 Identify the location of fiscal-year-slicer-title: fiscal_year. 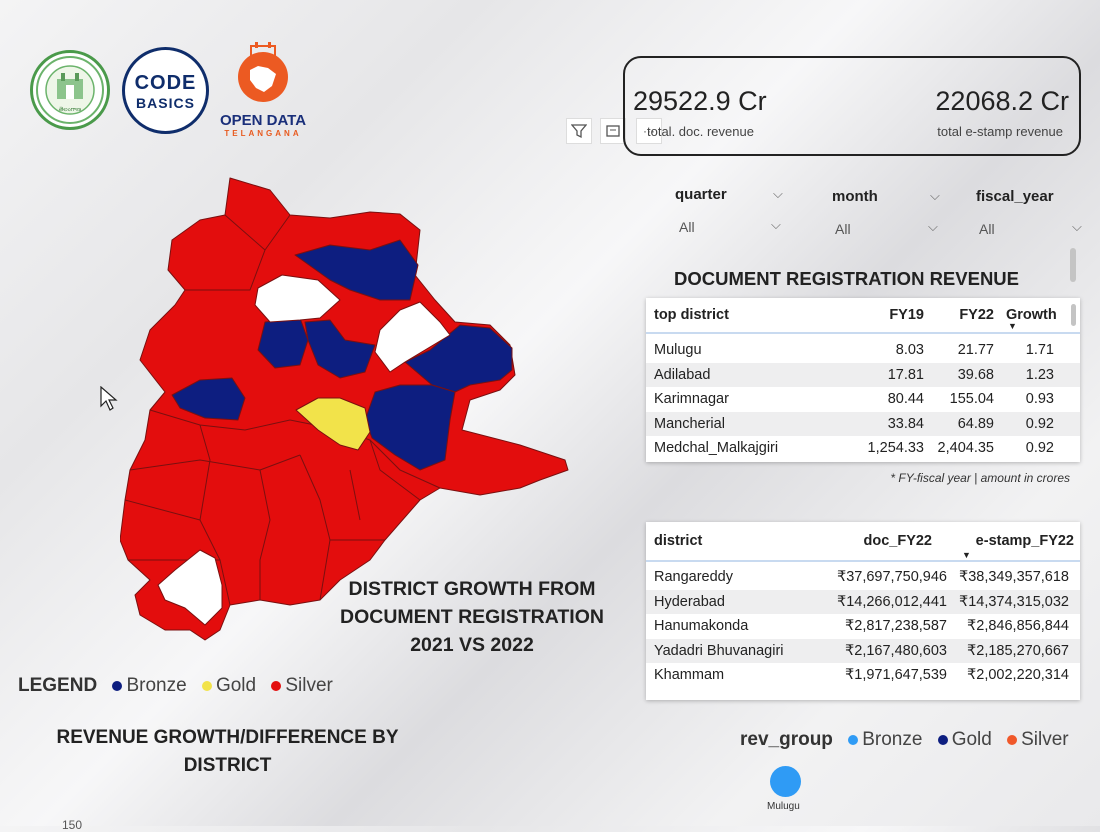
(1015, 196).